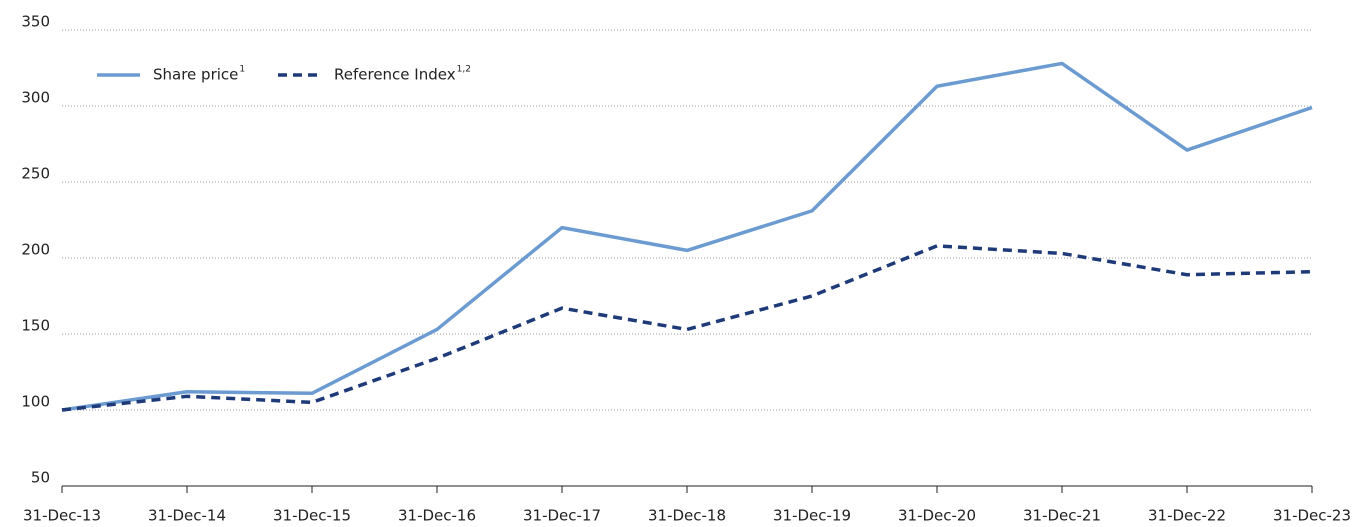 The width and height of the screenshot is (1364, 527). I want to click on x-tick-label: 31-Dec-14, so click(187, 516).